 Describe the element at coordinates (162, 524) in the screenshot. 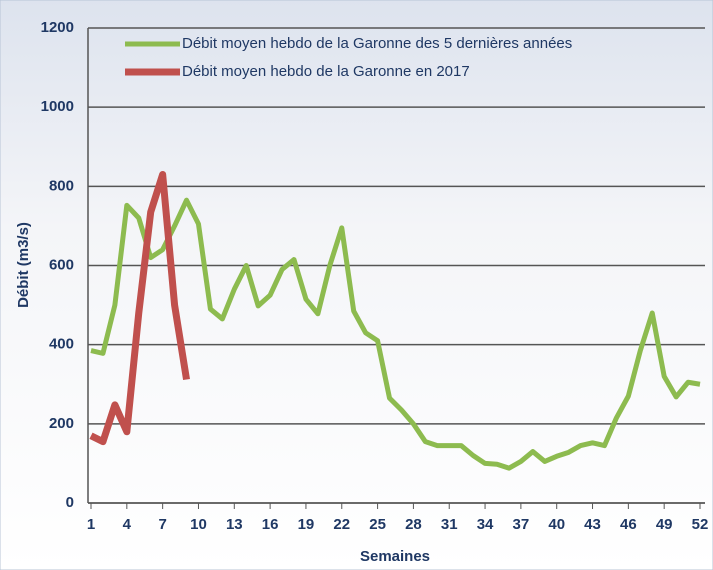

I see `x-tick-label: 7` at that location.